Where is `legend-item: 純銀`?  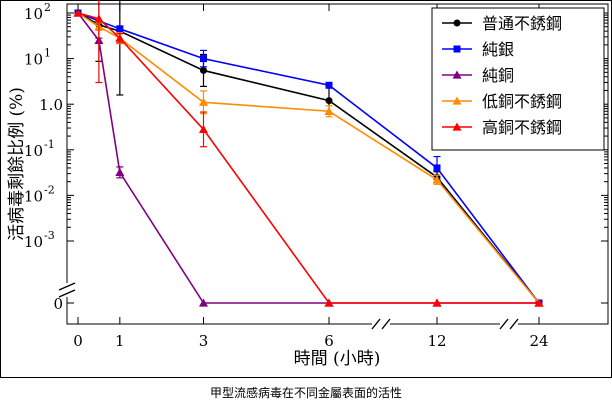 legend-item: 純銀 is located at coordinates (478, 49).